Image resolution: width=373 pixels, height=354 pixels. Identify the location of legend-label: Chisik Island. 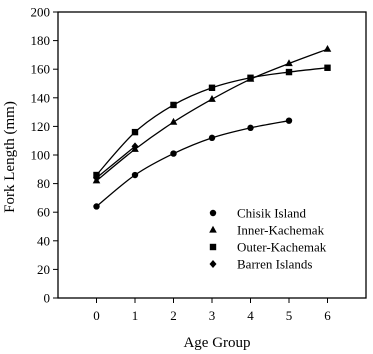
(271, 213).